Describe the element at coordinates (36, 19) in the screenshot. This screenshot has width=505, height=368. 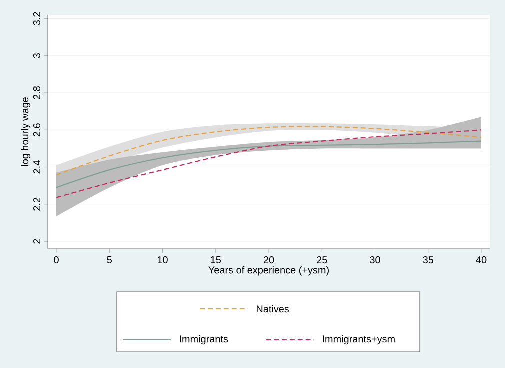
I see `y-tick-label: 3.2` at that location.